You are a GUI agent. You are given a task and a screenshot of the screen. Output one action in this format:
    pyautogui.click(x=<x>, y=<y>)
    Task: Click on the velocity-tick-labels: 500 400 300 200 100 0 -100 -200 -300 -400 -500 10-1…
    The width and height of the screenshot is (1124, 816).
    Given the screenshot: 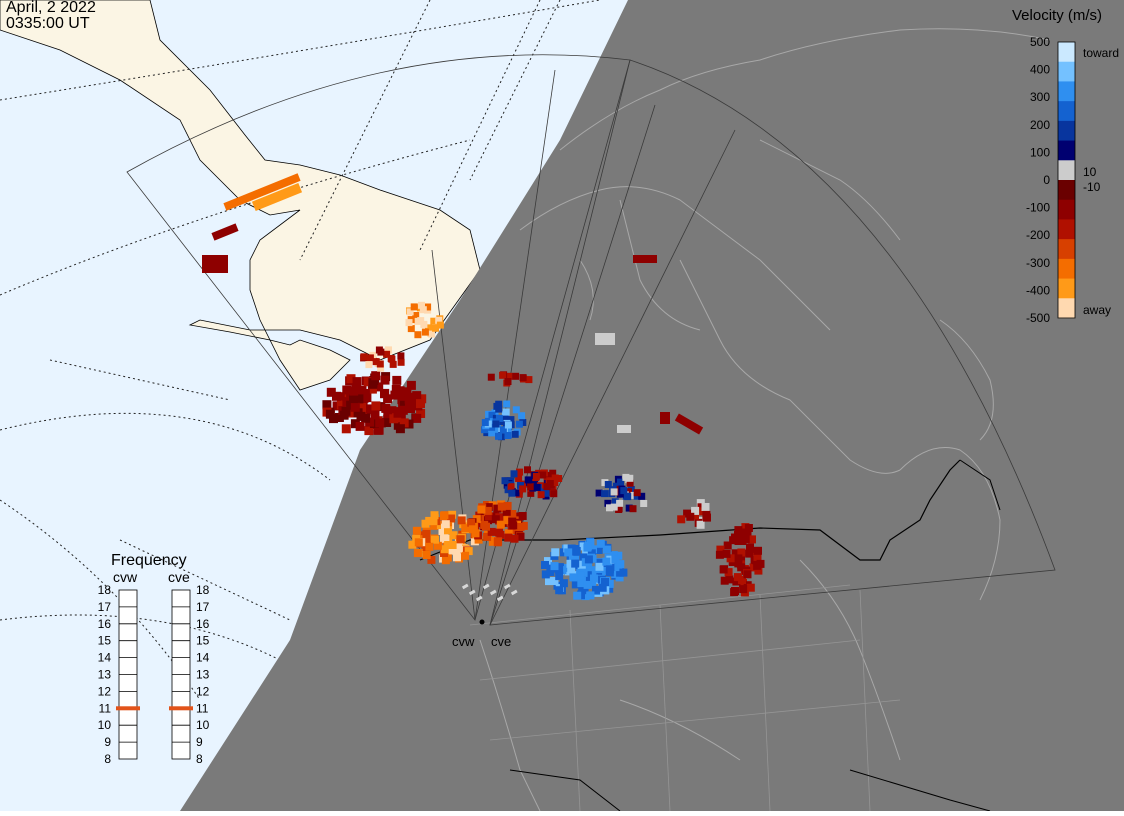 What is the action you would take?
    pyautogui.click(x=1063, y=180)
    